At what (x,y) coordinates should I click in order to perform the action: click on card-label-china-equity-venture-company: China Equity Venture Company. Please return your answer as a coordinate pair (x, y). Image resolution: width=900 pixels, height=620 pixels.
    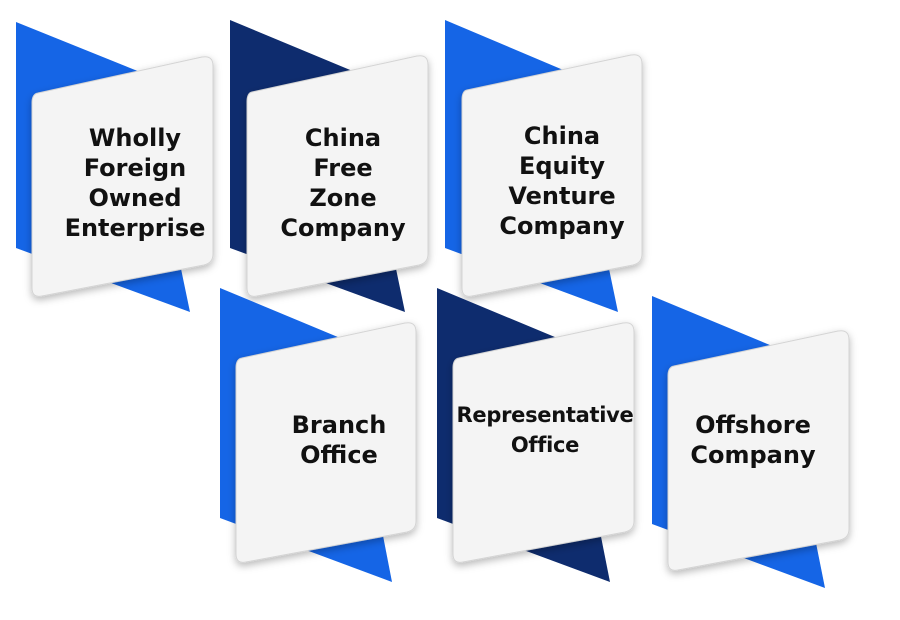
    Looking at the image, I should click on (562, 181).